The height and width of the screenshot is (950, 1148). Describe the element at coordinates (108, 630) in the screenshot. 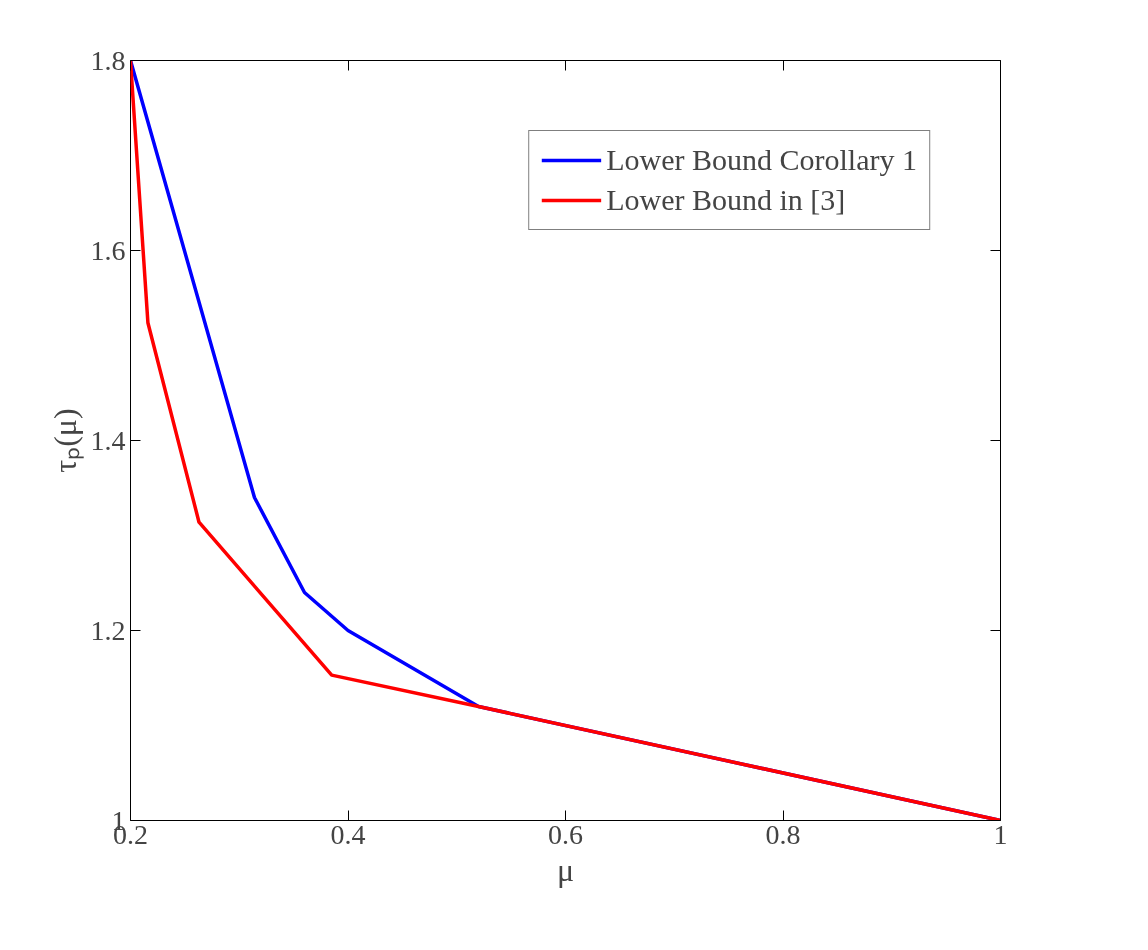

I see `y-tick-label: 1.2` at that location.